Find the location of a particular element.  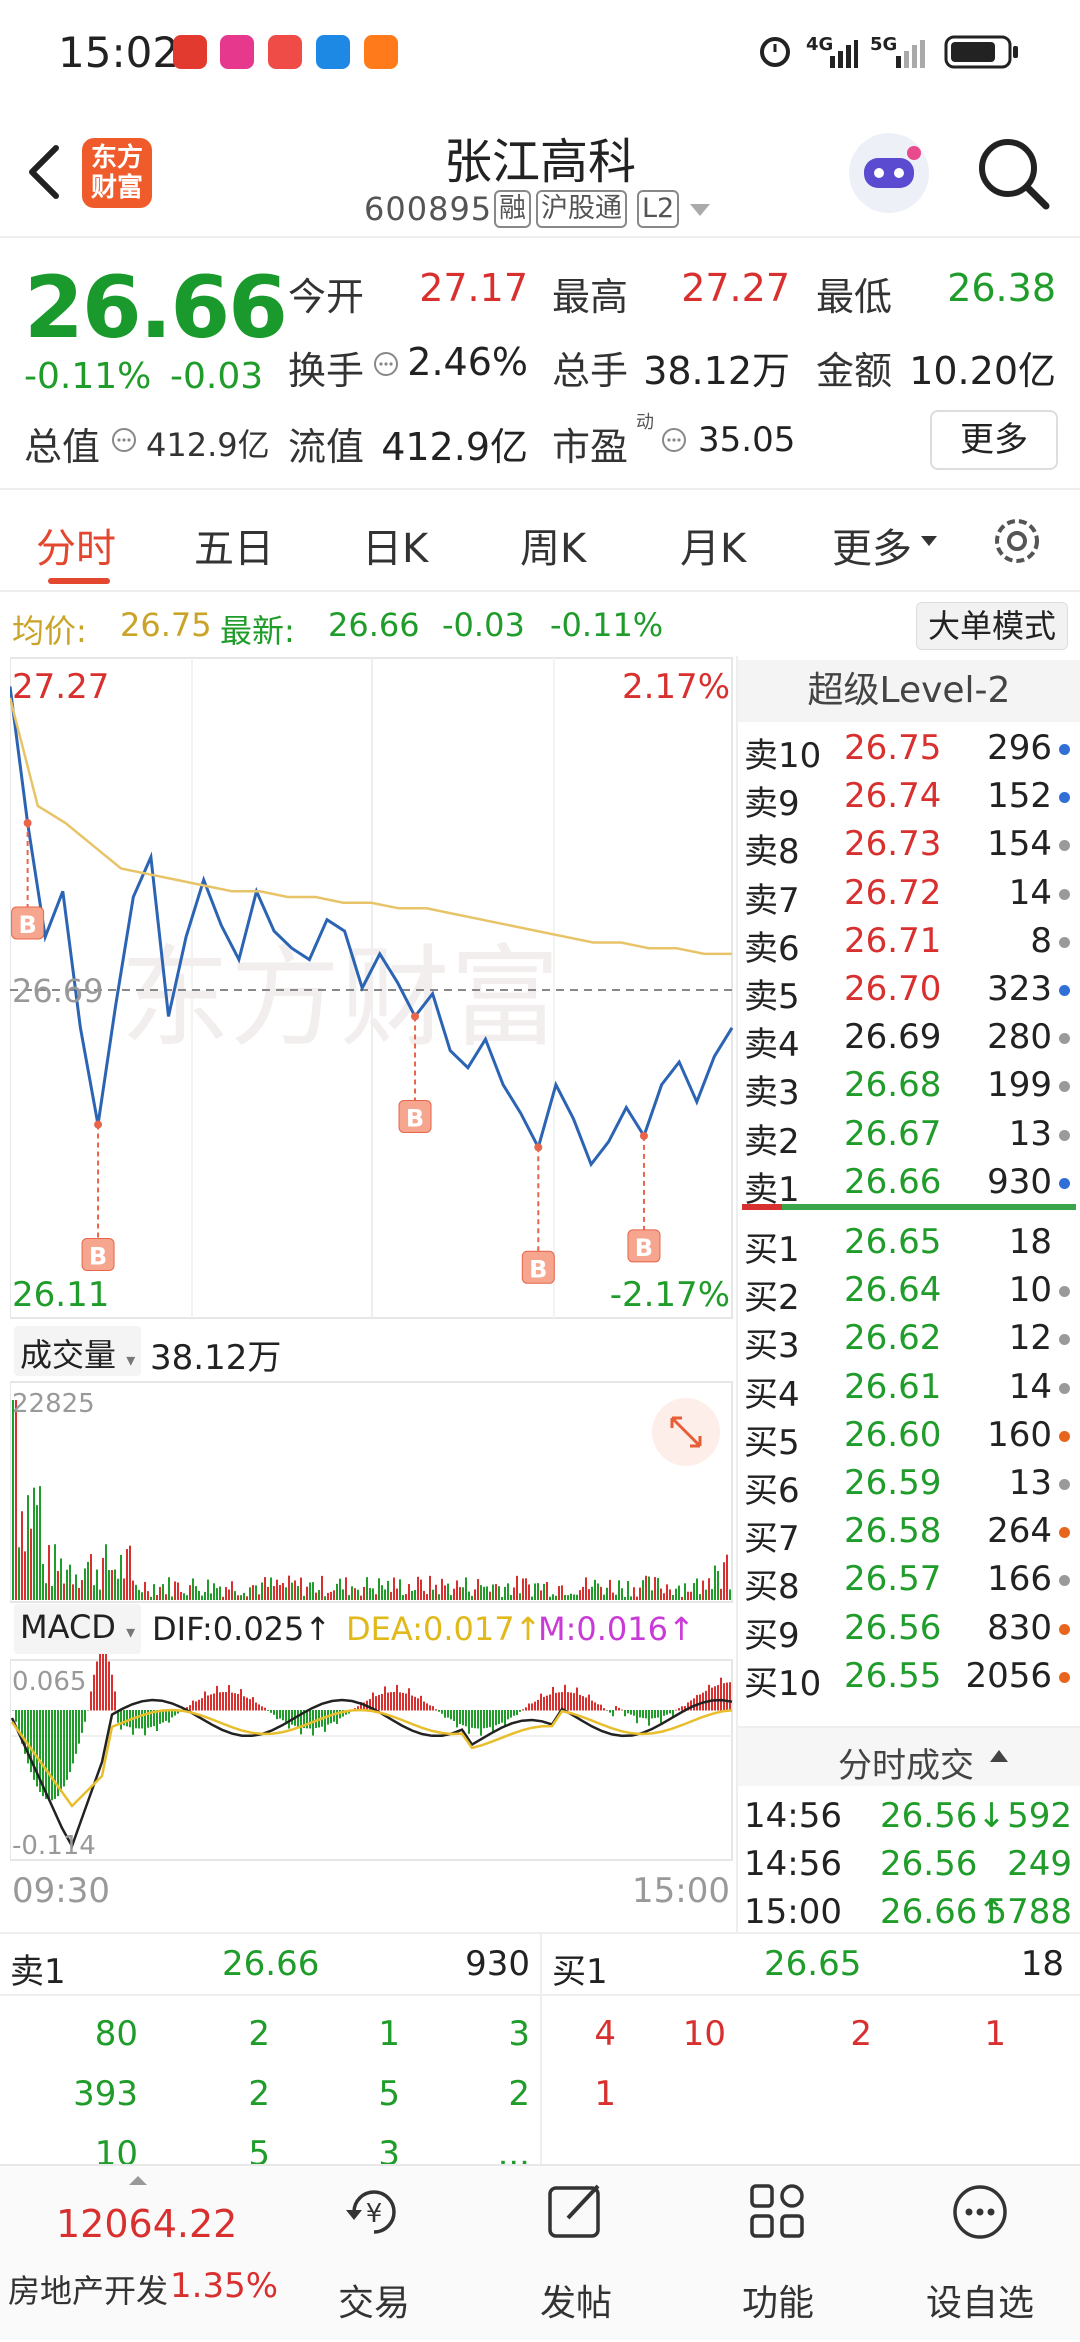

index-name: 房地产开发 is located at coordinates (88, 2291).